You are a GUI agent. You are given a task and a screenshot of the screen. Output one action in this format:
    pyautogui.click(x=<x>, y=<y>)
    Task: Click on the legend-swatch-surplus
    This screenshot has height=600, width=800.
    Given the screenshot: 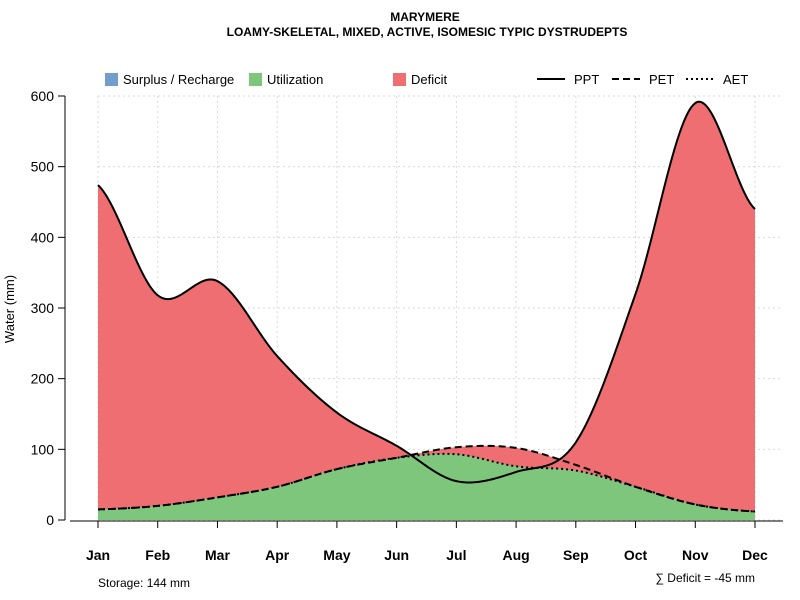 What is the action you would take?
    pyautogui.click(x=111, y=79)
    